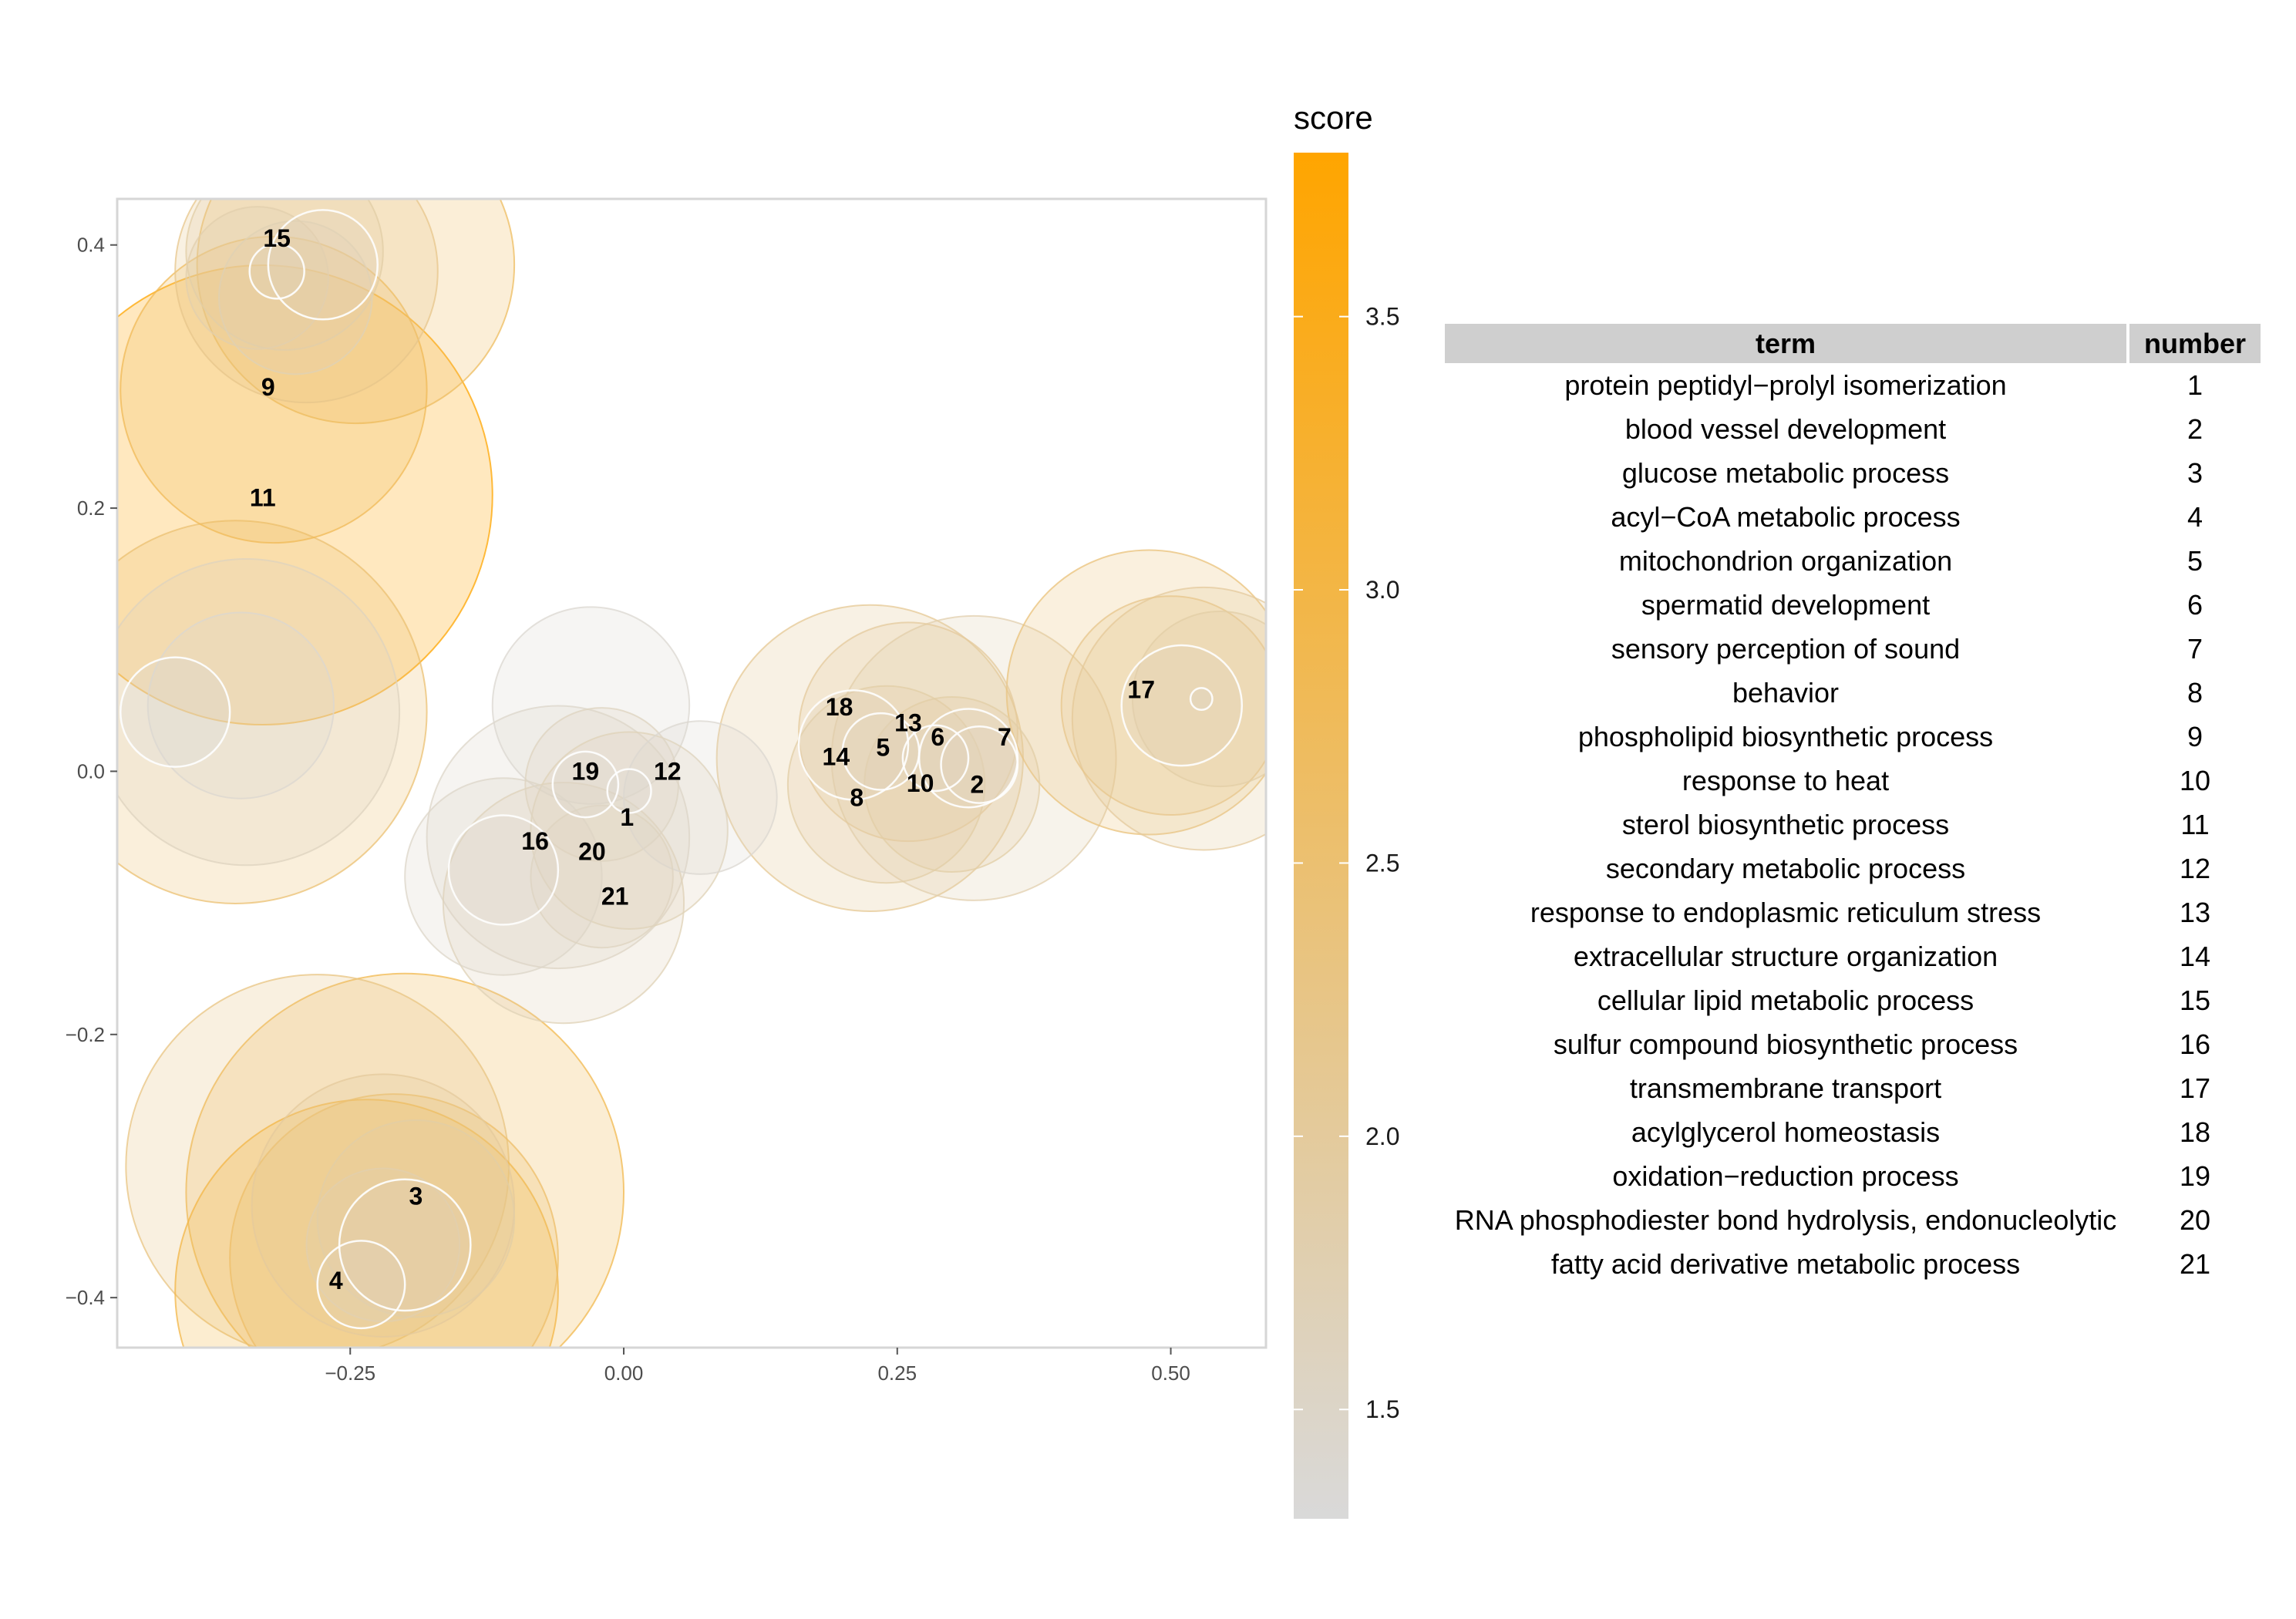  What do you see at coordinates (668, 771) in the screenshot?
I see `term-number-label: 12` at bounding box center [668, 771].